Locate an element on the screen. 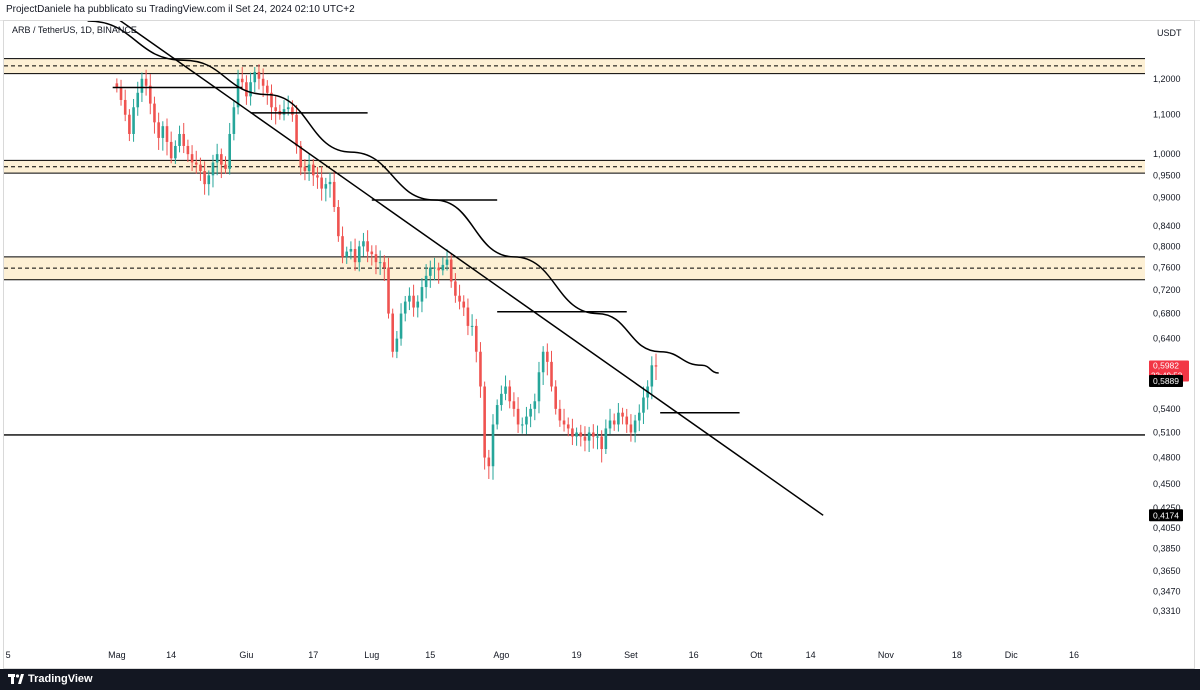 This screenshot has width=1200, height=690. ma-price-badge is located at coordinates (1166, 381).